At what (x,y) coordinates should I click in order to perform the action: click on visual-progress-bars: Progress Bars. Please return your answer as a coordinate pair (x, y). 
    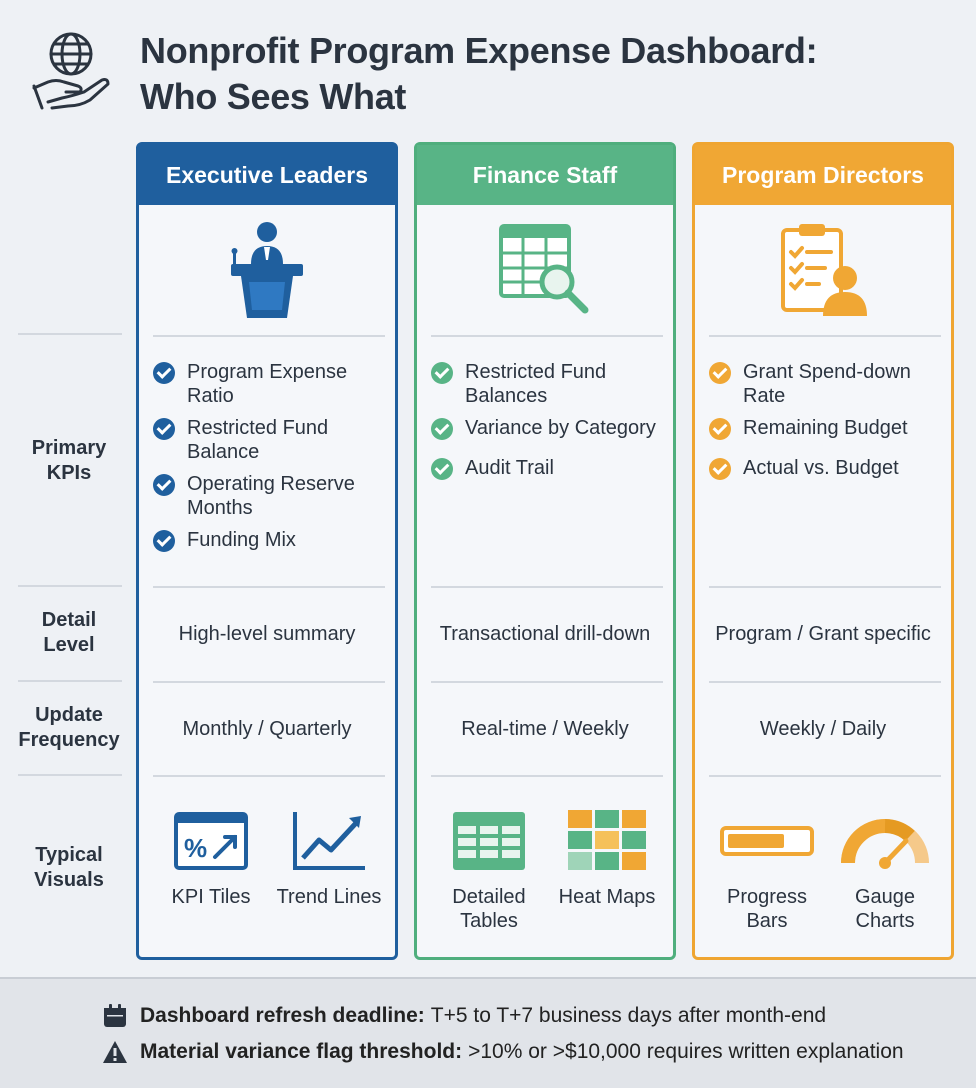
    Looking at the image, I should click on (767, 869).